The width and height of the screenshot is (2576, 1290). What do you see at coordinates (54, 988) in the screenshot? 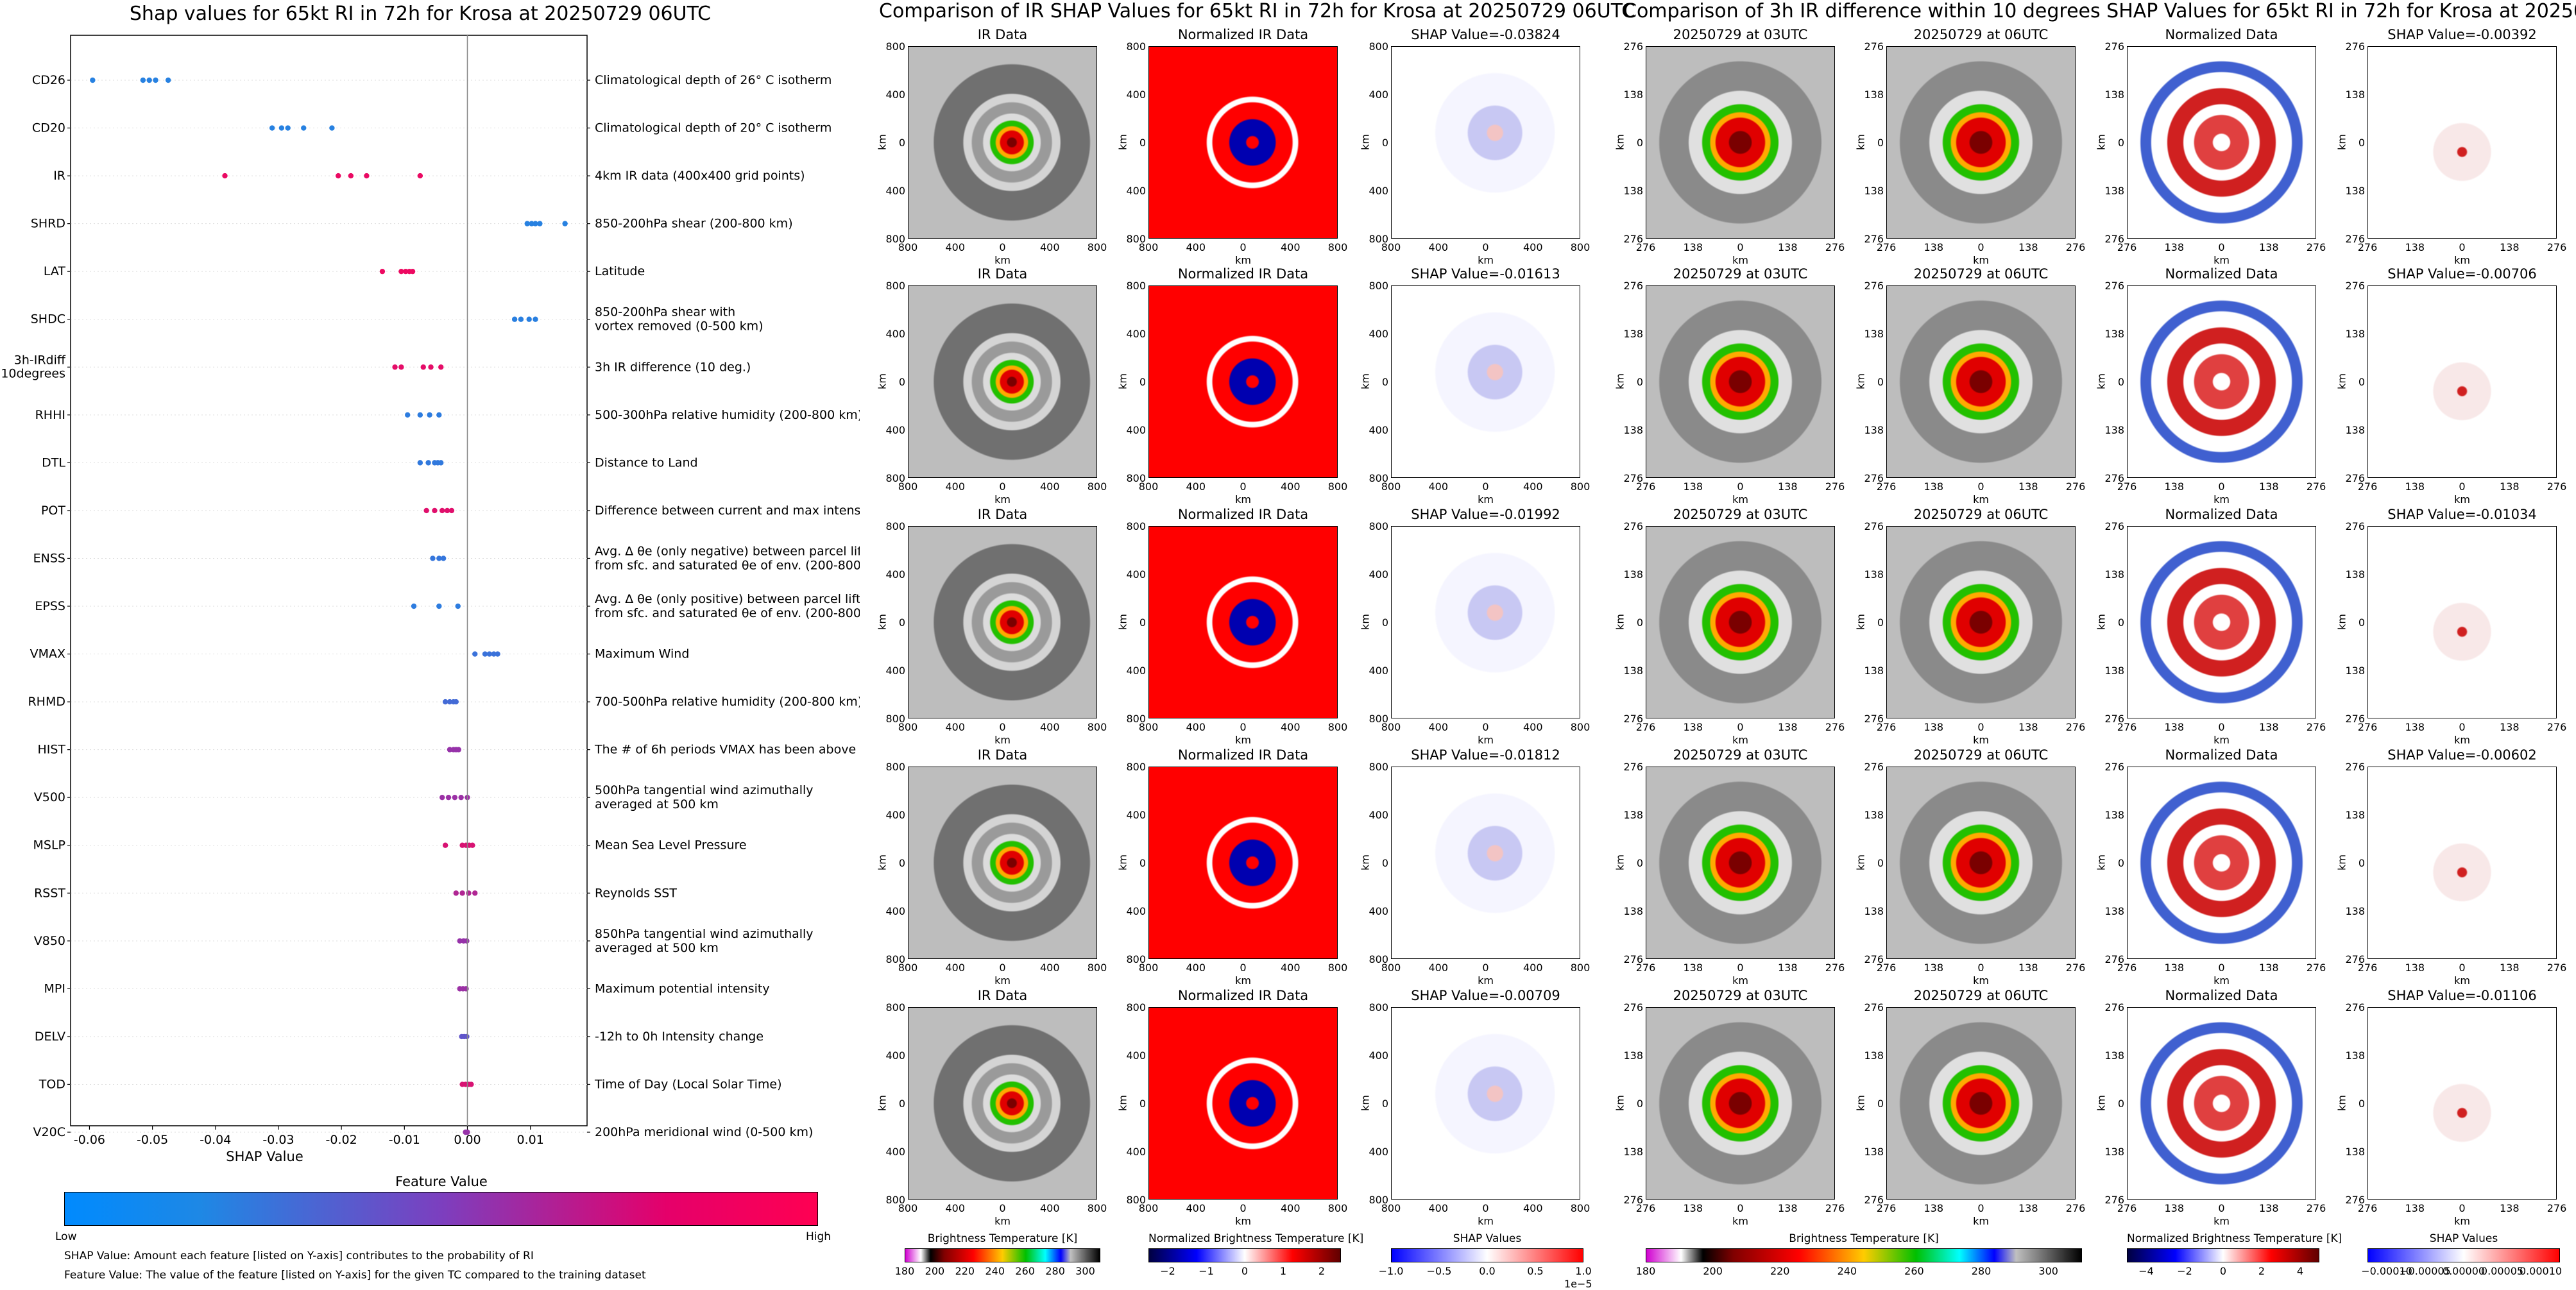
I see `feature-name-label: MPI` at bounding box center [54, 988].